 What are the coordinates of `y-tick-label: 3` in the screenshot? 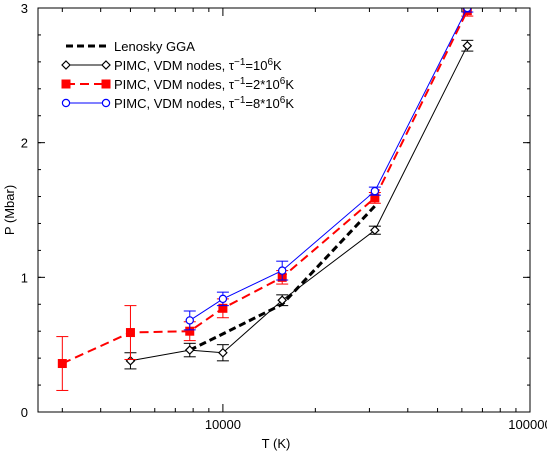 It's located at (24, 8).